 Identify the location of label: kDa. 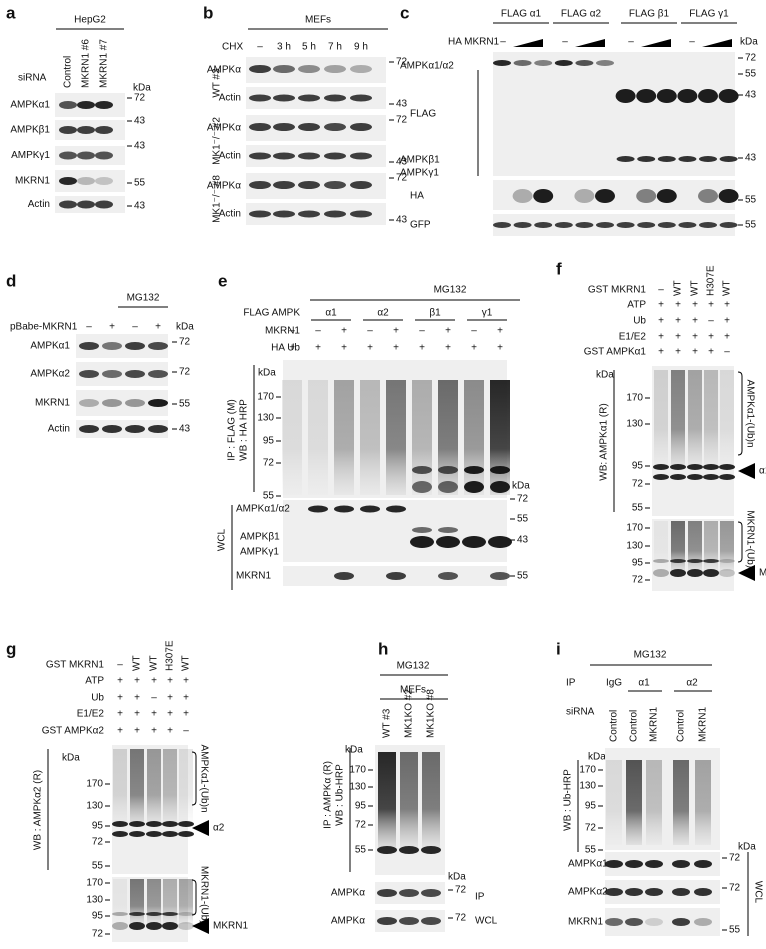
(354, 750).